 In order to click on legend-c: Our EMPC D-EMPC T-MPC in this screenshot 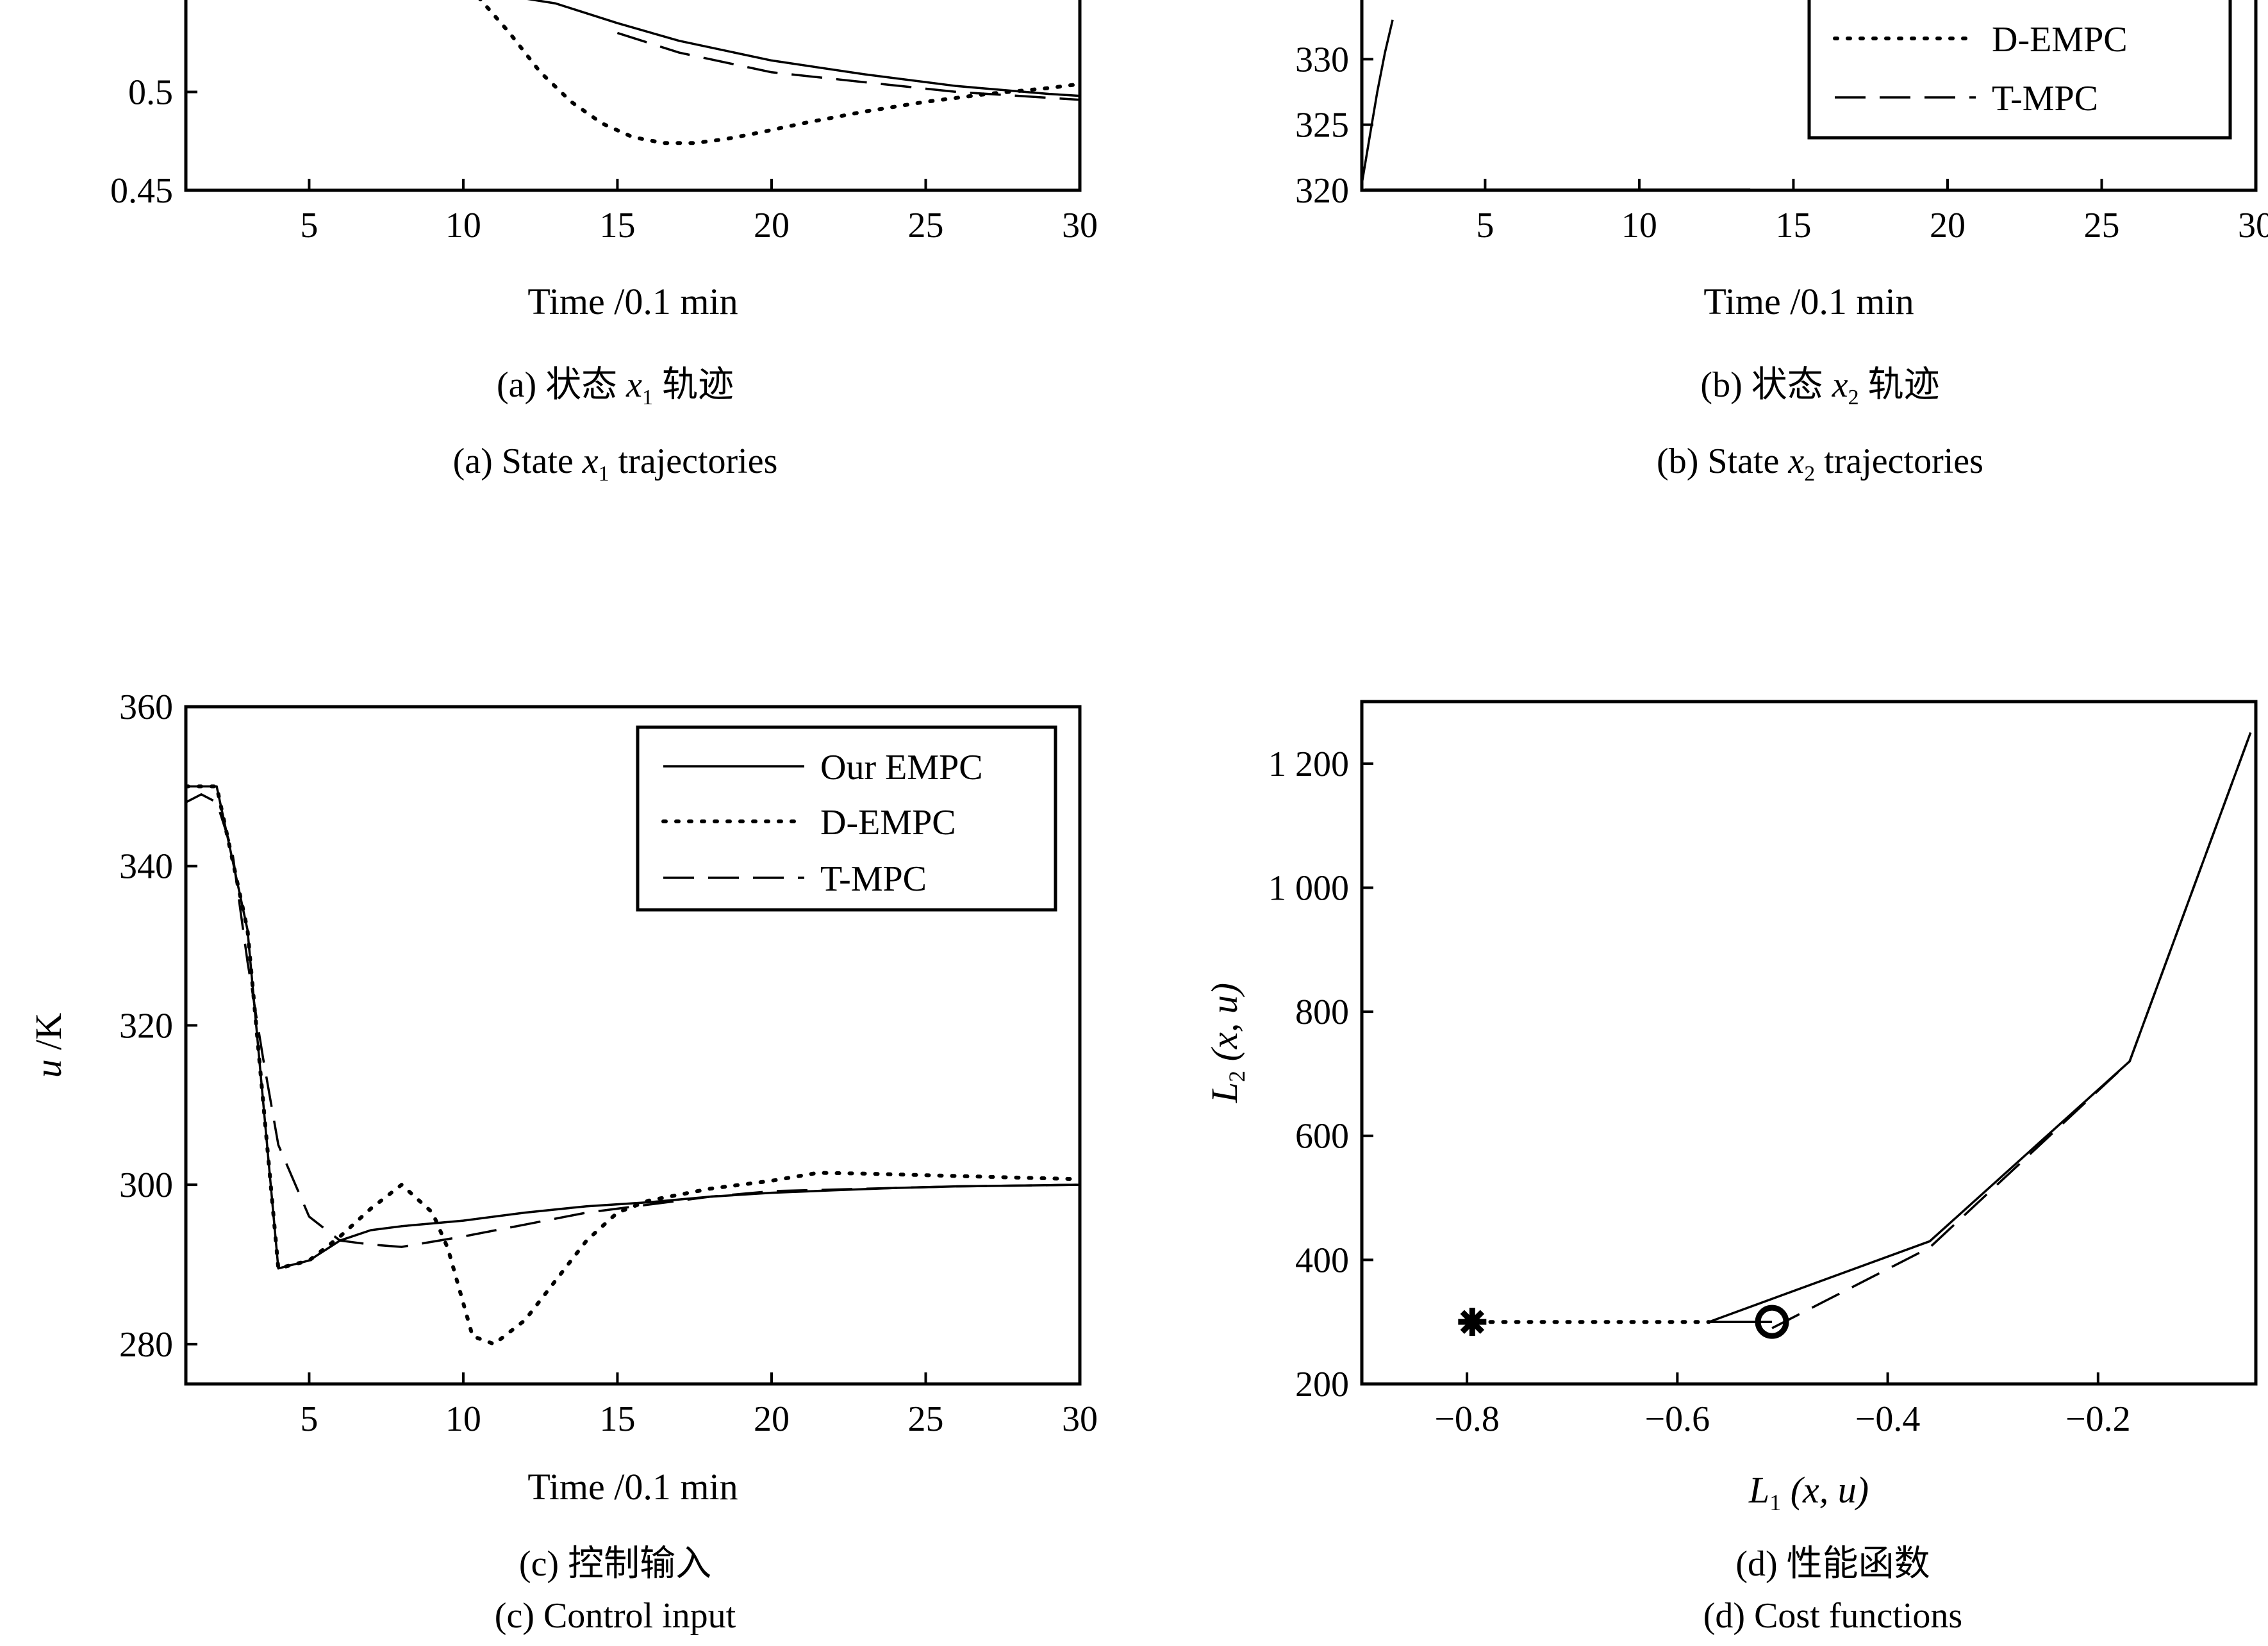, I will do `click(846, 819)`.